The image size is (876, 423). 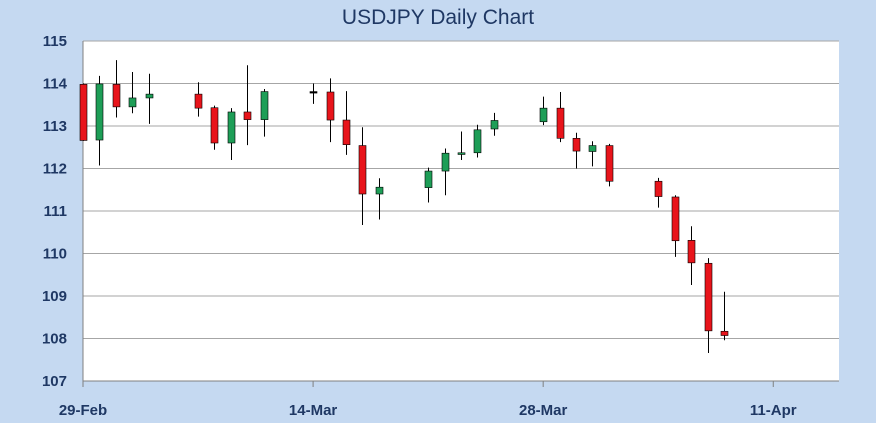 What do you see at coordinates (55, 254) in the screenshot?
I see `y-tick-label-110: 110` at bounding box center [55, 254].